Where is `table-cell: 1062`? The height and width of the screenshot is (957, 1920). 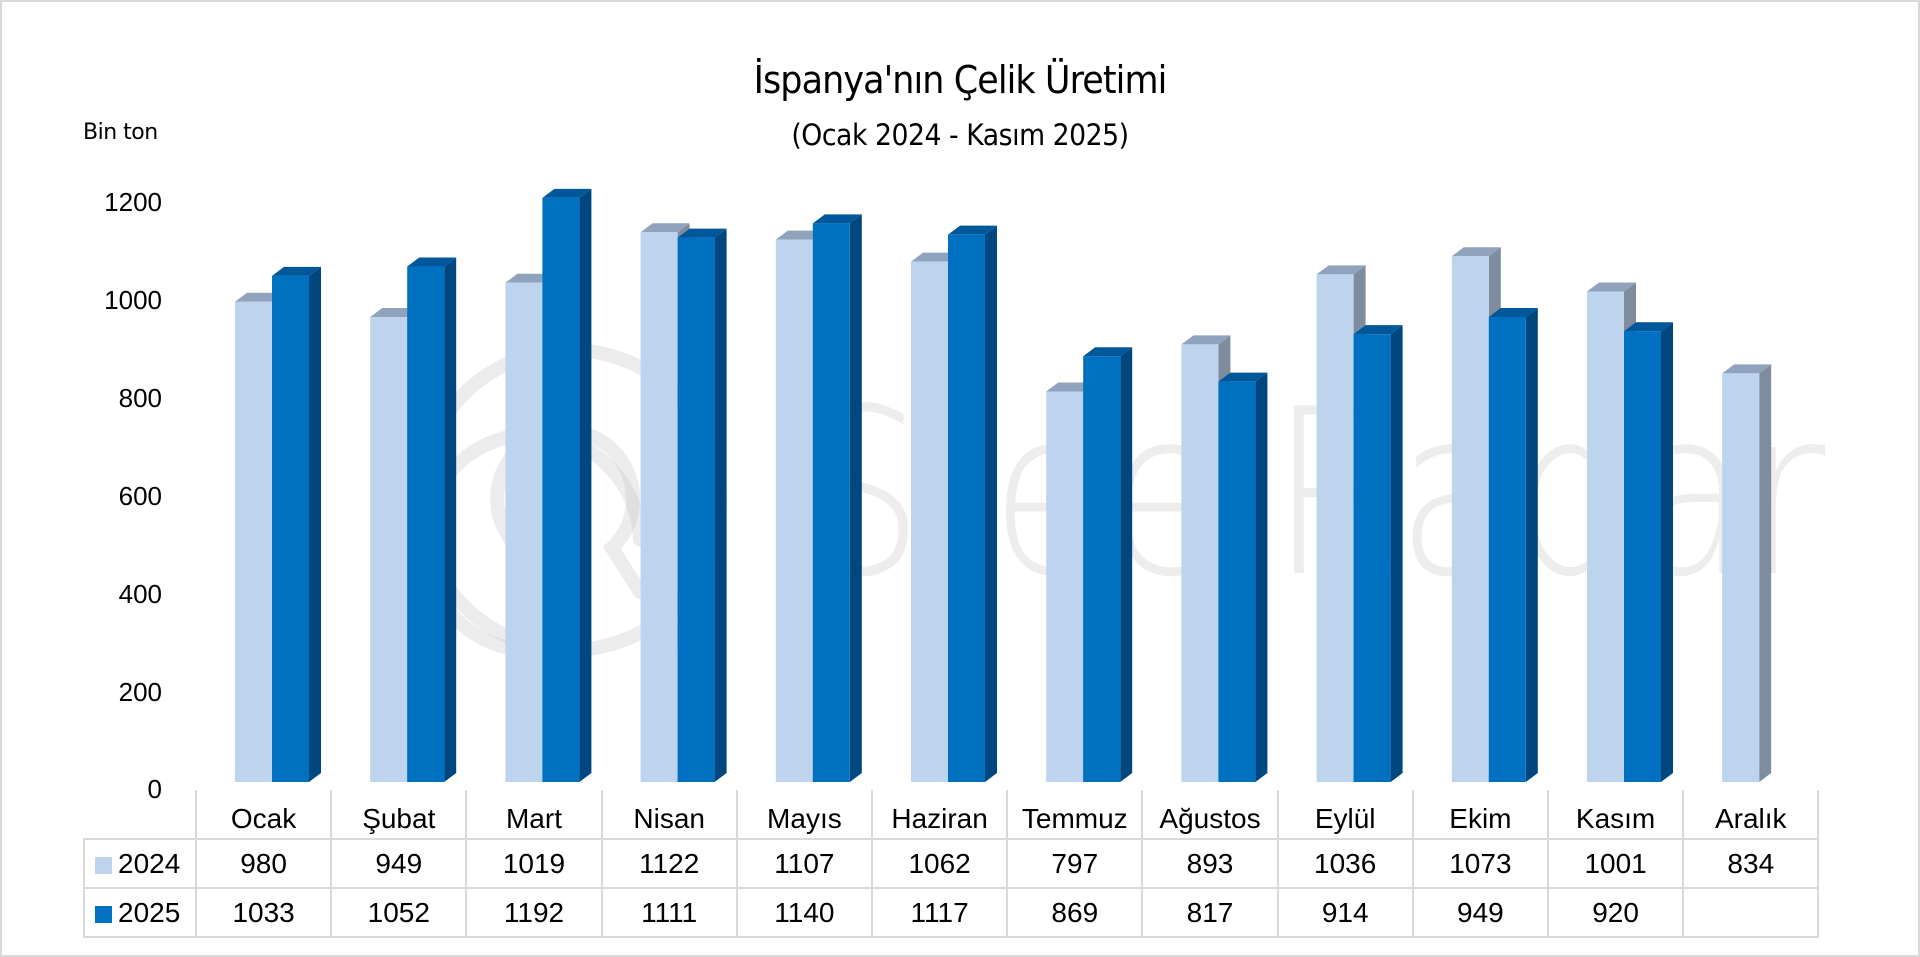
table-cell: 1062 is located at coordinates (939, 862).